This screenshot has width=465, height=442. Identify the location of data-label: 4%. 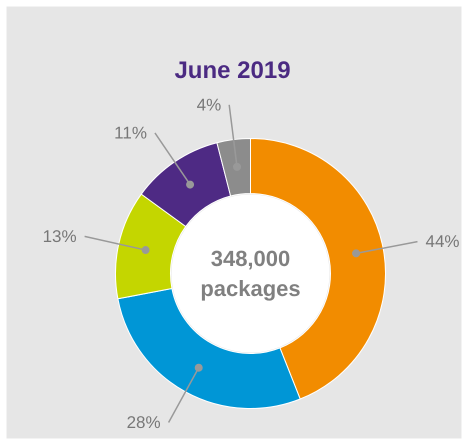
(209, 104).